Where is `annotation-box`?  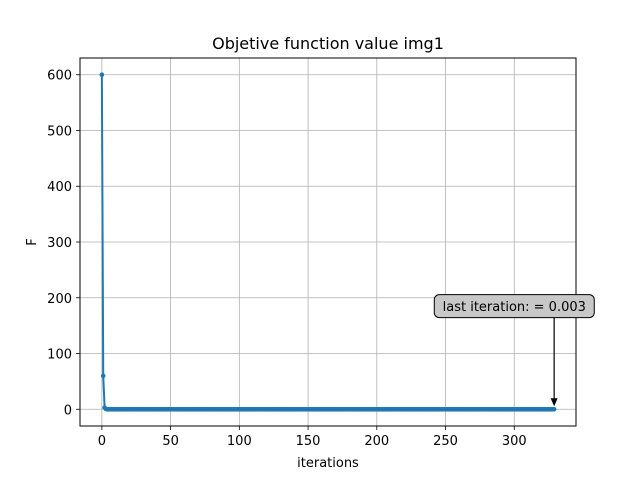 annotation-box is located at coordinates (514, 306).